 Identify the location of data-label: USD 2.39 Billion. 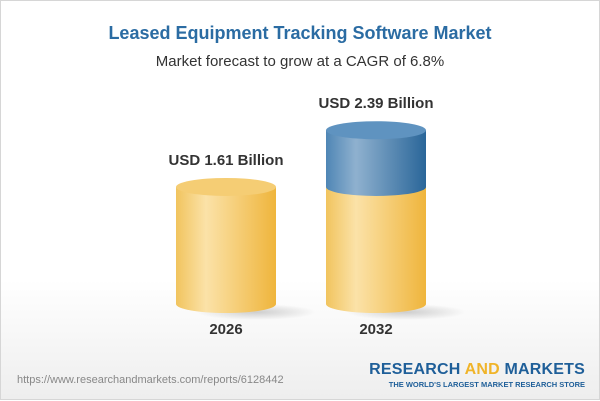
(375, 103).